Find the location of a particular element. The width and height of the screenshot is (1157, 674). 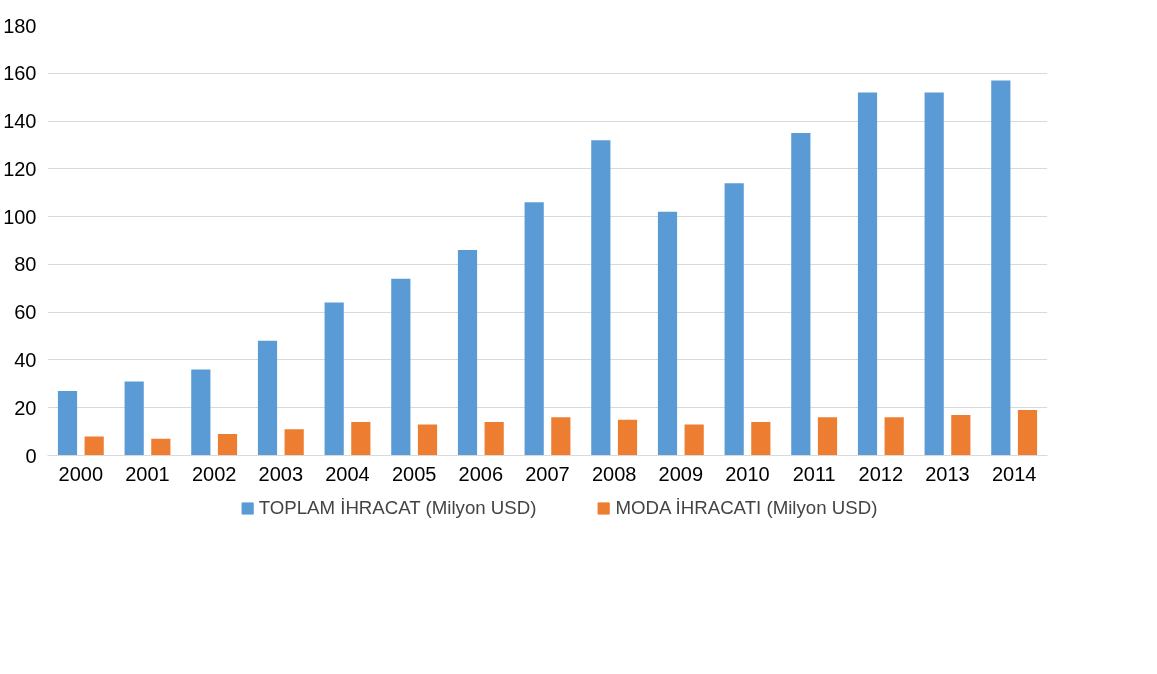

y-tick-label: 20 is located at coordinates (25, 407).